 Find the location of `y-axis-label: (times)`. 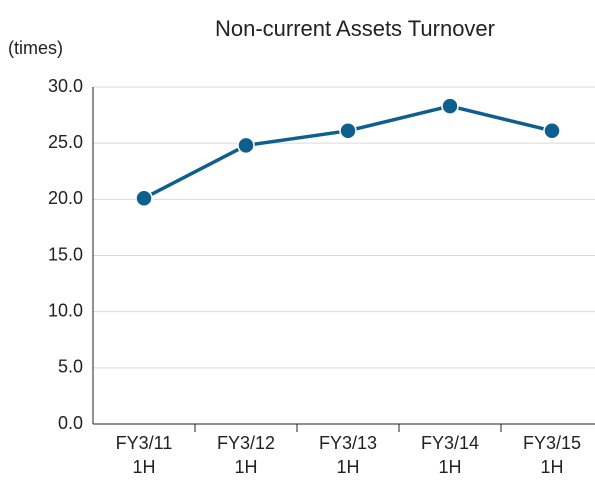

y-axis-label: (times) is located at coordinates (35, 48).